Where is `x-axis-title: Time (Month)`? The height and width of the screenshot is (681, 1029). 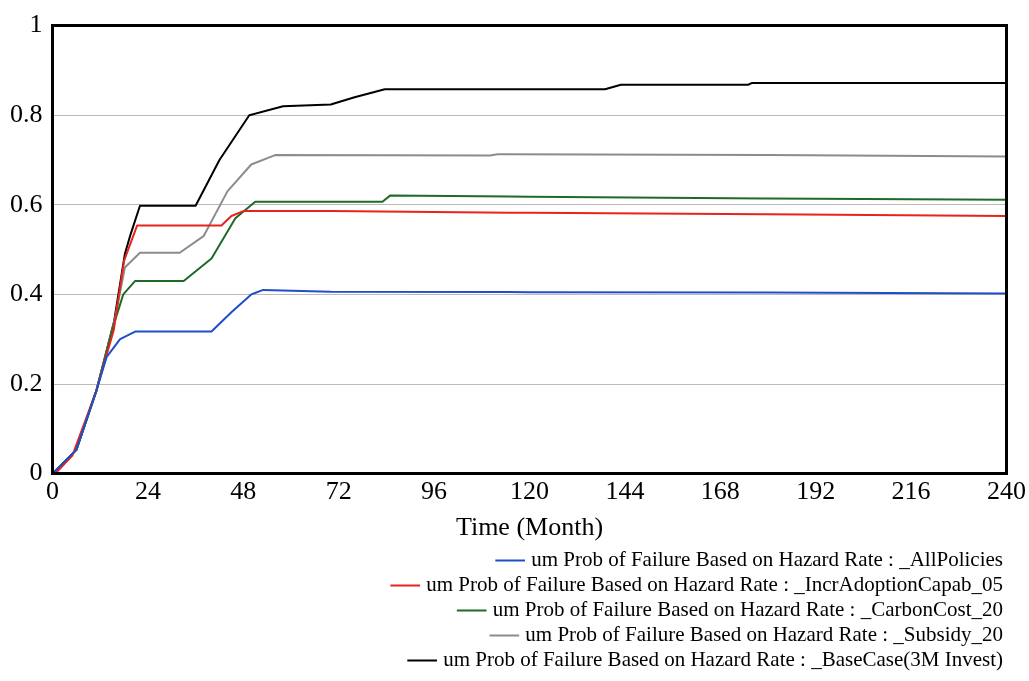
x-axis-title: Time (Month) is located at coordinates (529, 527).